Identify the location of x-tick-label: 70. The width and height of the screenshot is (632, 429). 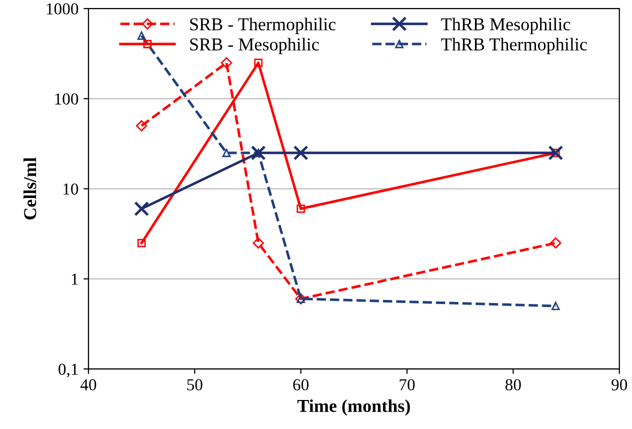
(407, 384).